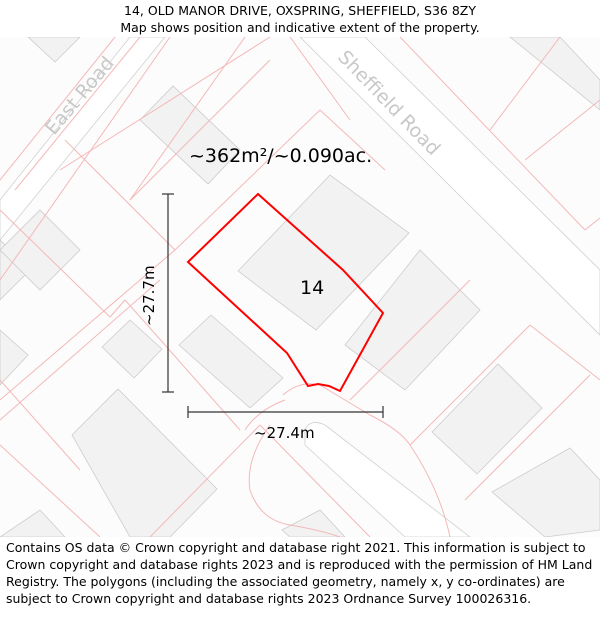 The image size is (600, 625). I want to click on old-manor-drive-road, so click(387, 479).